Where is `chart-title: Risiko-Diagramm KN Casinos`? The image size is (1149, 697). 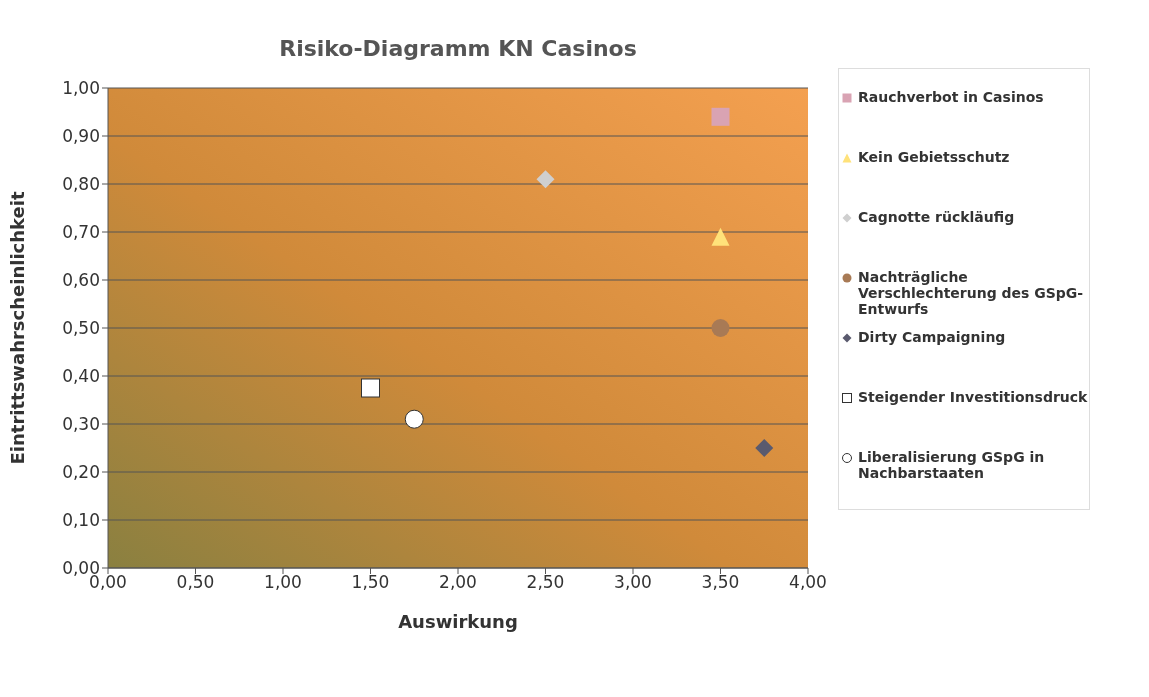 chart-title: Risiko-Diagramm KN Casinos is located at coordinates (458, 49).